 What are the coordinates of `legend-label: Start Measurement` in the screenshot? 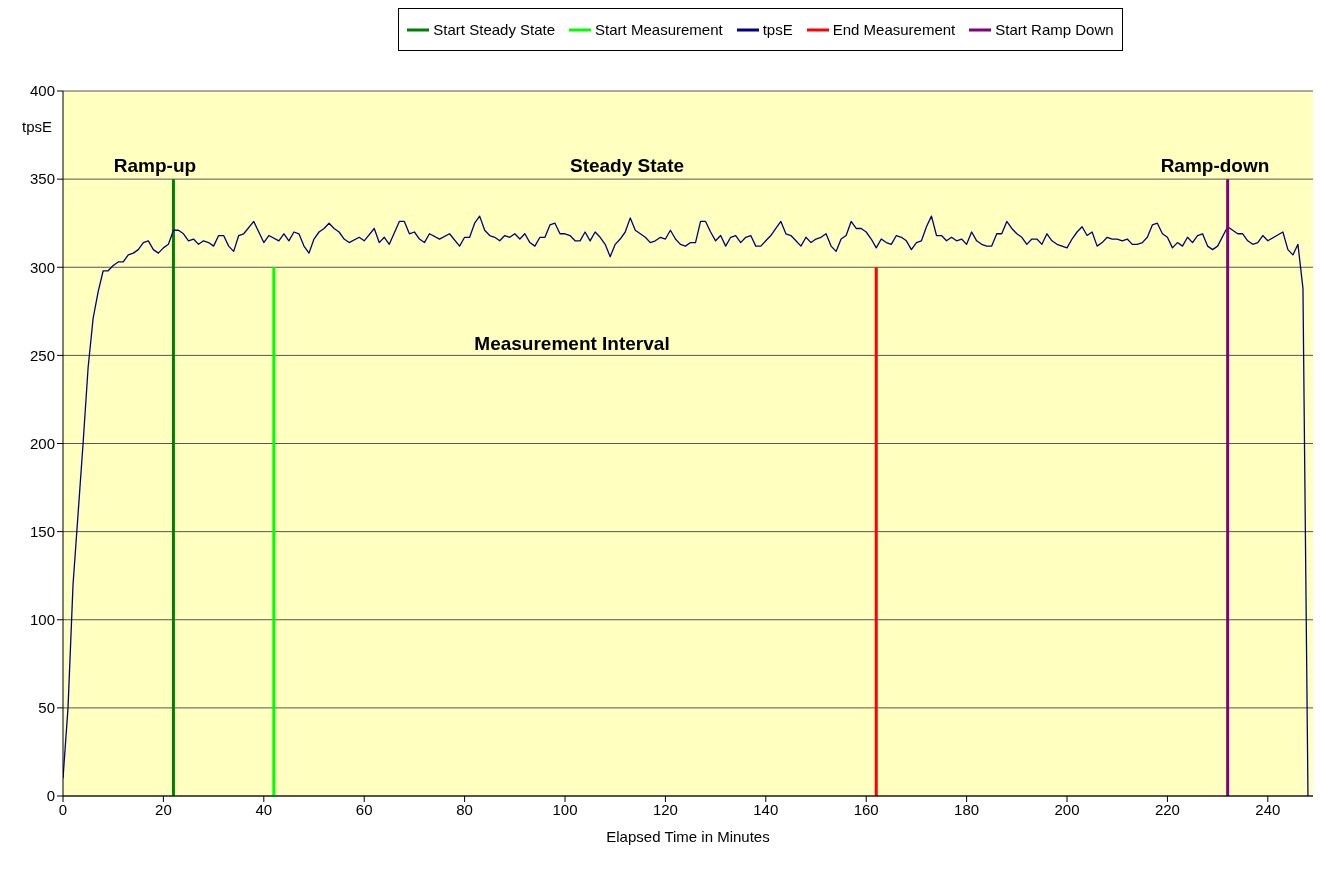 It's located at (659, 29).